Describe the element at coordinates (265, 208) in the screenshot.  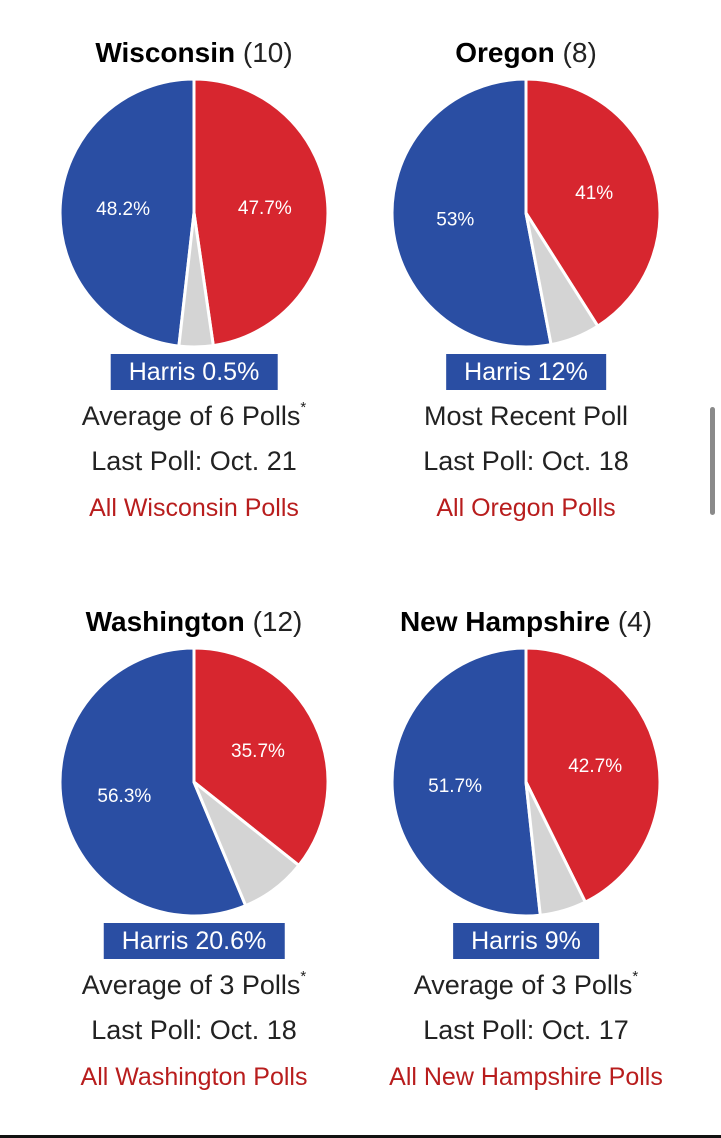
I see `pie-label-trump: 47.7%` at that location.